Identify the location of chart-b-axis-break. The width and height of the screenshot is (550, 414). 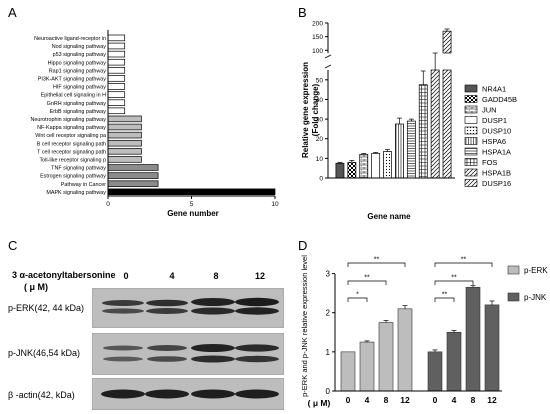
(328, 61).